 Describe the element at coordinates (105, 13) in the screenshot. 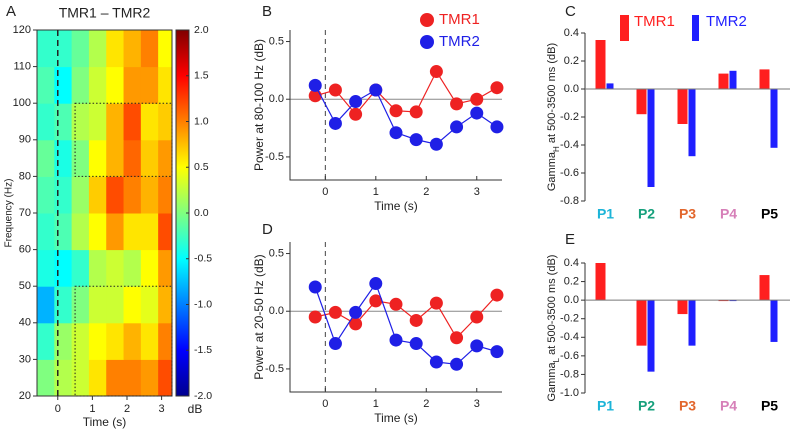

I see `chart-title: TMR1 – TMR2` at that location.